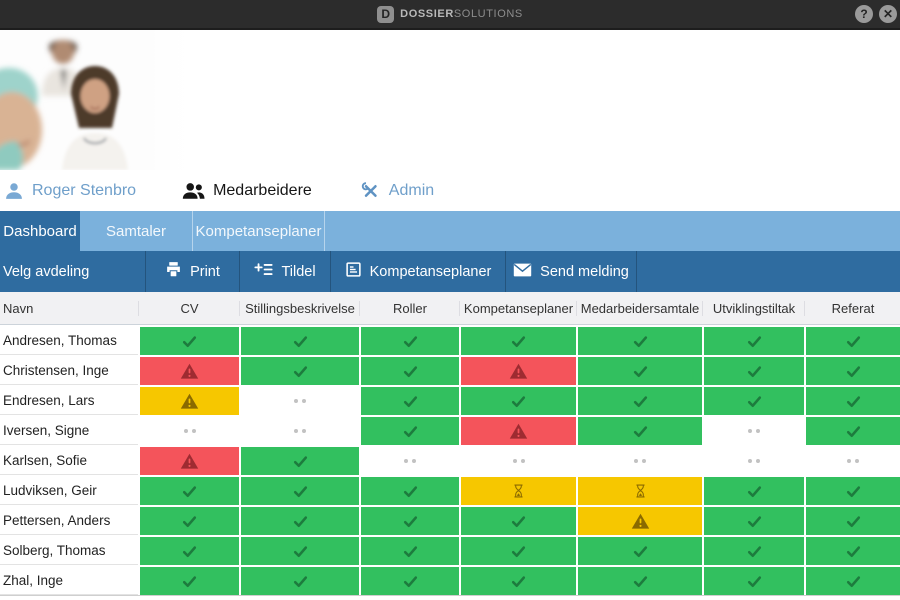 Image resolution: width=900 pixels, height=600 pixels. Describe the element at coordinates (69, 461) in the screenshot. I see `employee-name: Karlsen, Sofie` at that location.